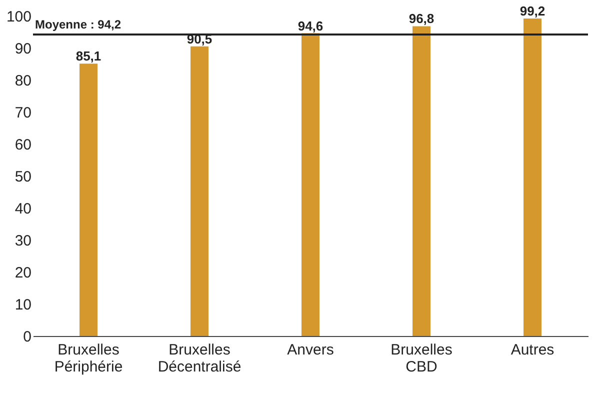  What do you see at coordinates (23, 273) in the screenshot?
I see `y-tick-label: 20` at bounding box center [23, 273].